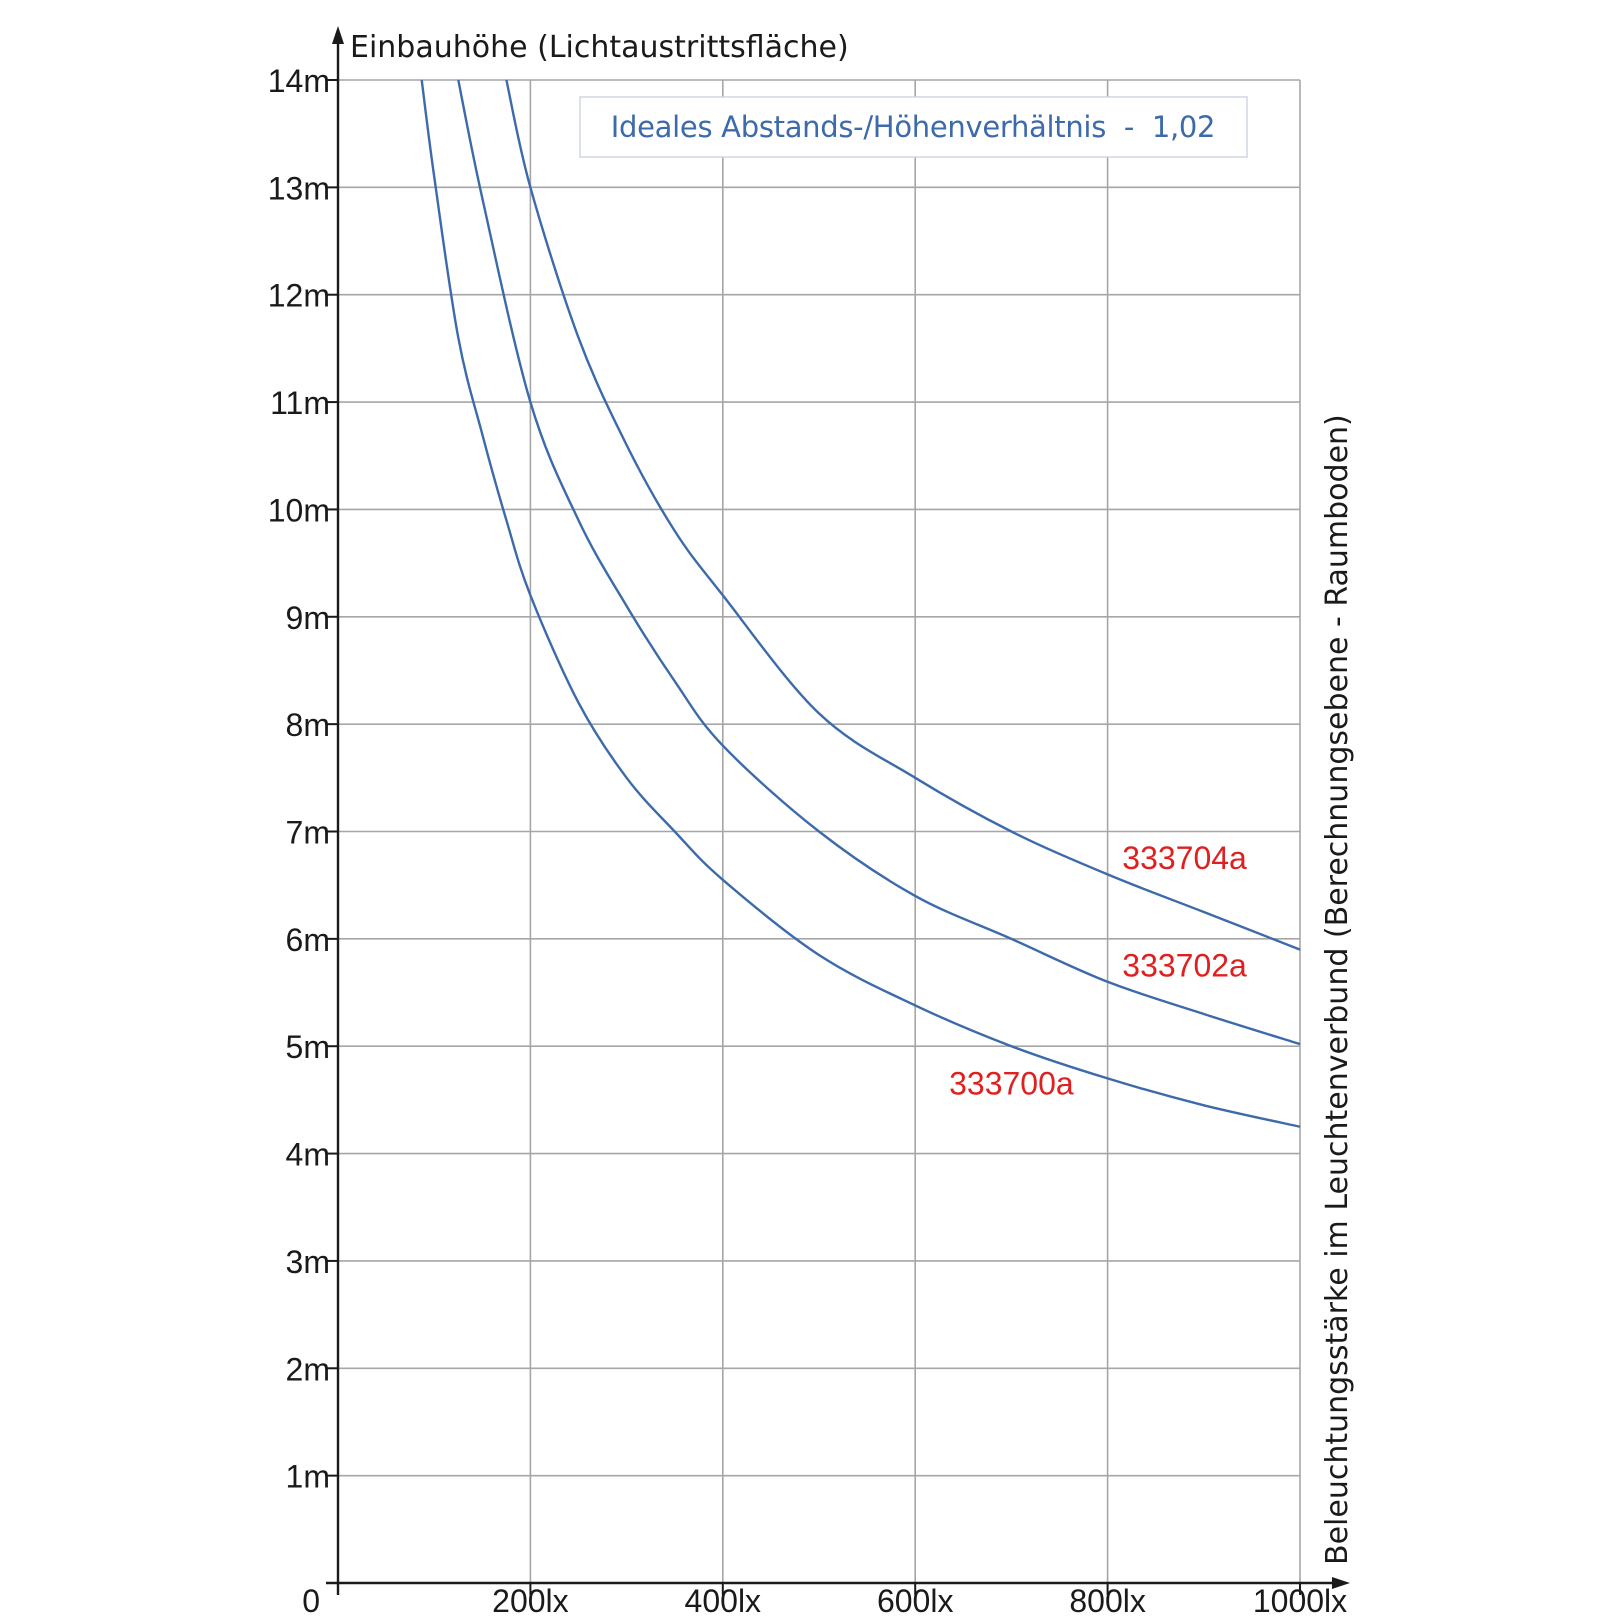  I want to click on y-tick-label: 1m, so click(308, 1477).